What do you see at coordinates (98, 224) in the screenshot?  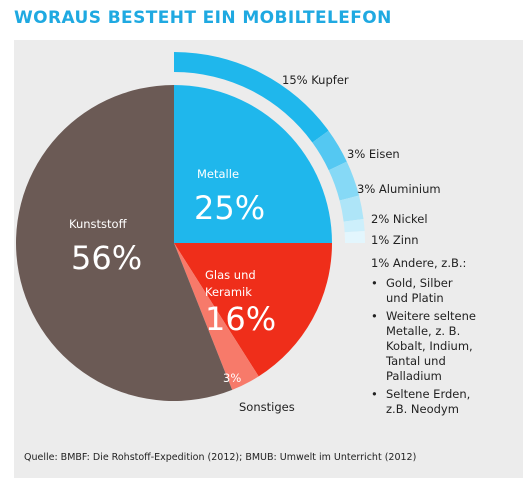 I see `kunststoff-label: Kunststoff` at bounding box center [98, 224].